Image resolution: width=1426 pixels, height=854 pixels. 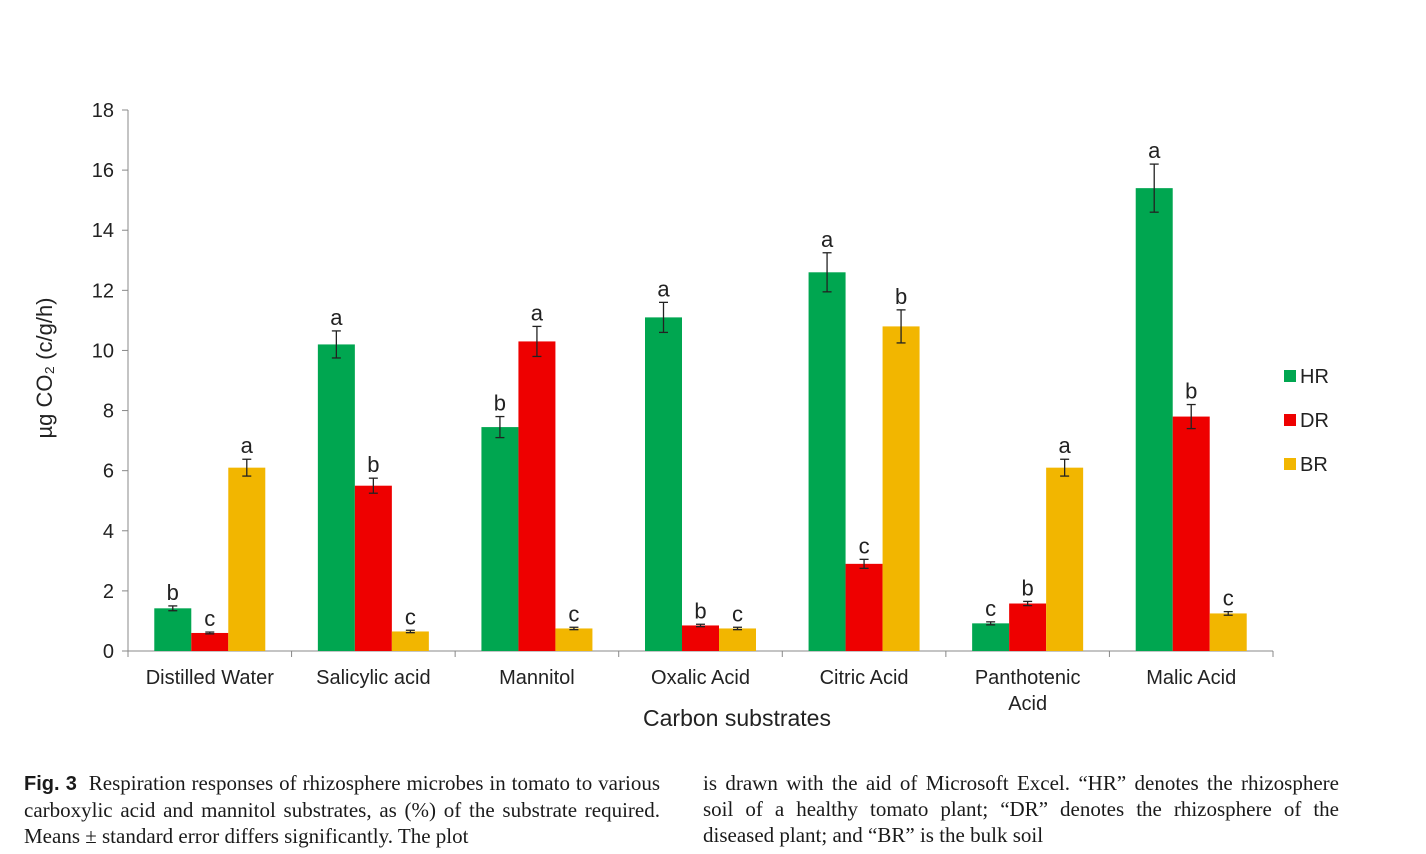 I want to click on y-tick-label: 14, so click(x=103, y=231).